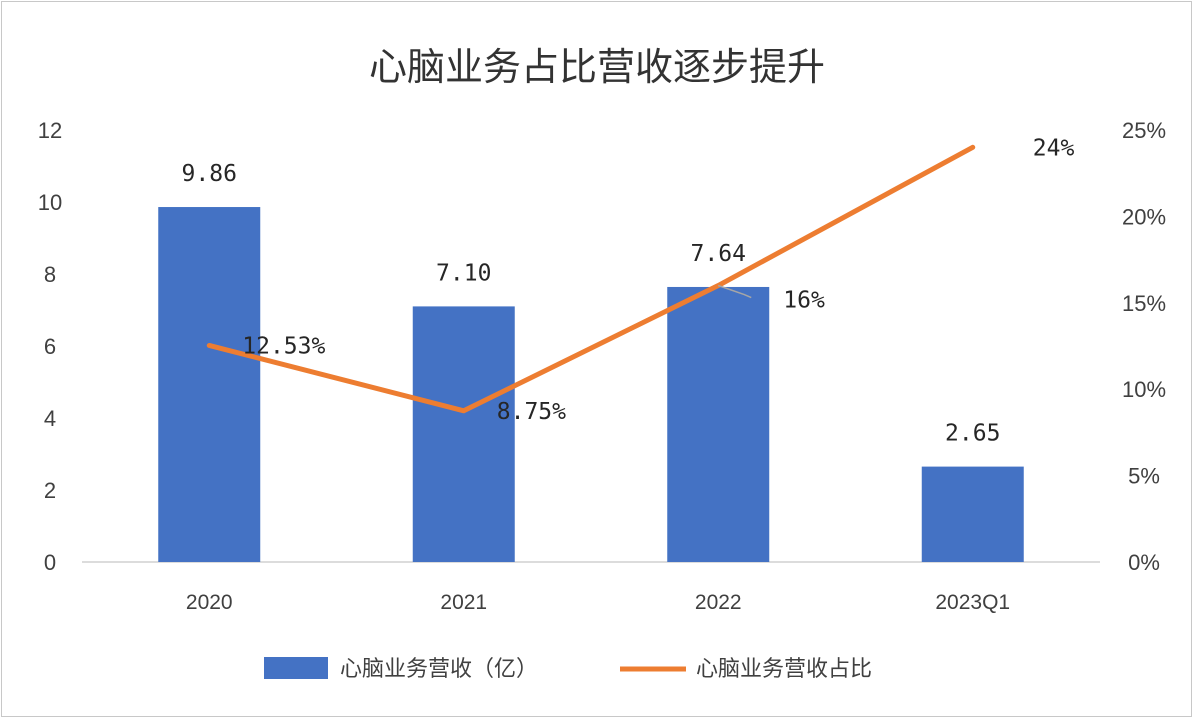  I want to click on y-right-tick-label: 25%, so click(1144, 130).